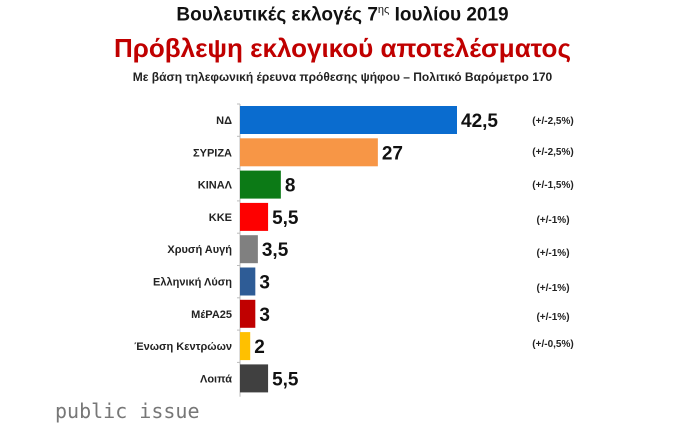  What do you see at coordinates (211, 315) in the screenshot?
I see `category-label: ΜέΡΑ25` at bounding box center [211, 315].